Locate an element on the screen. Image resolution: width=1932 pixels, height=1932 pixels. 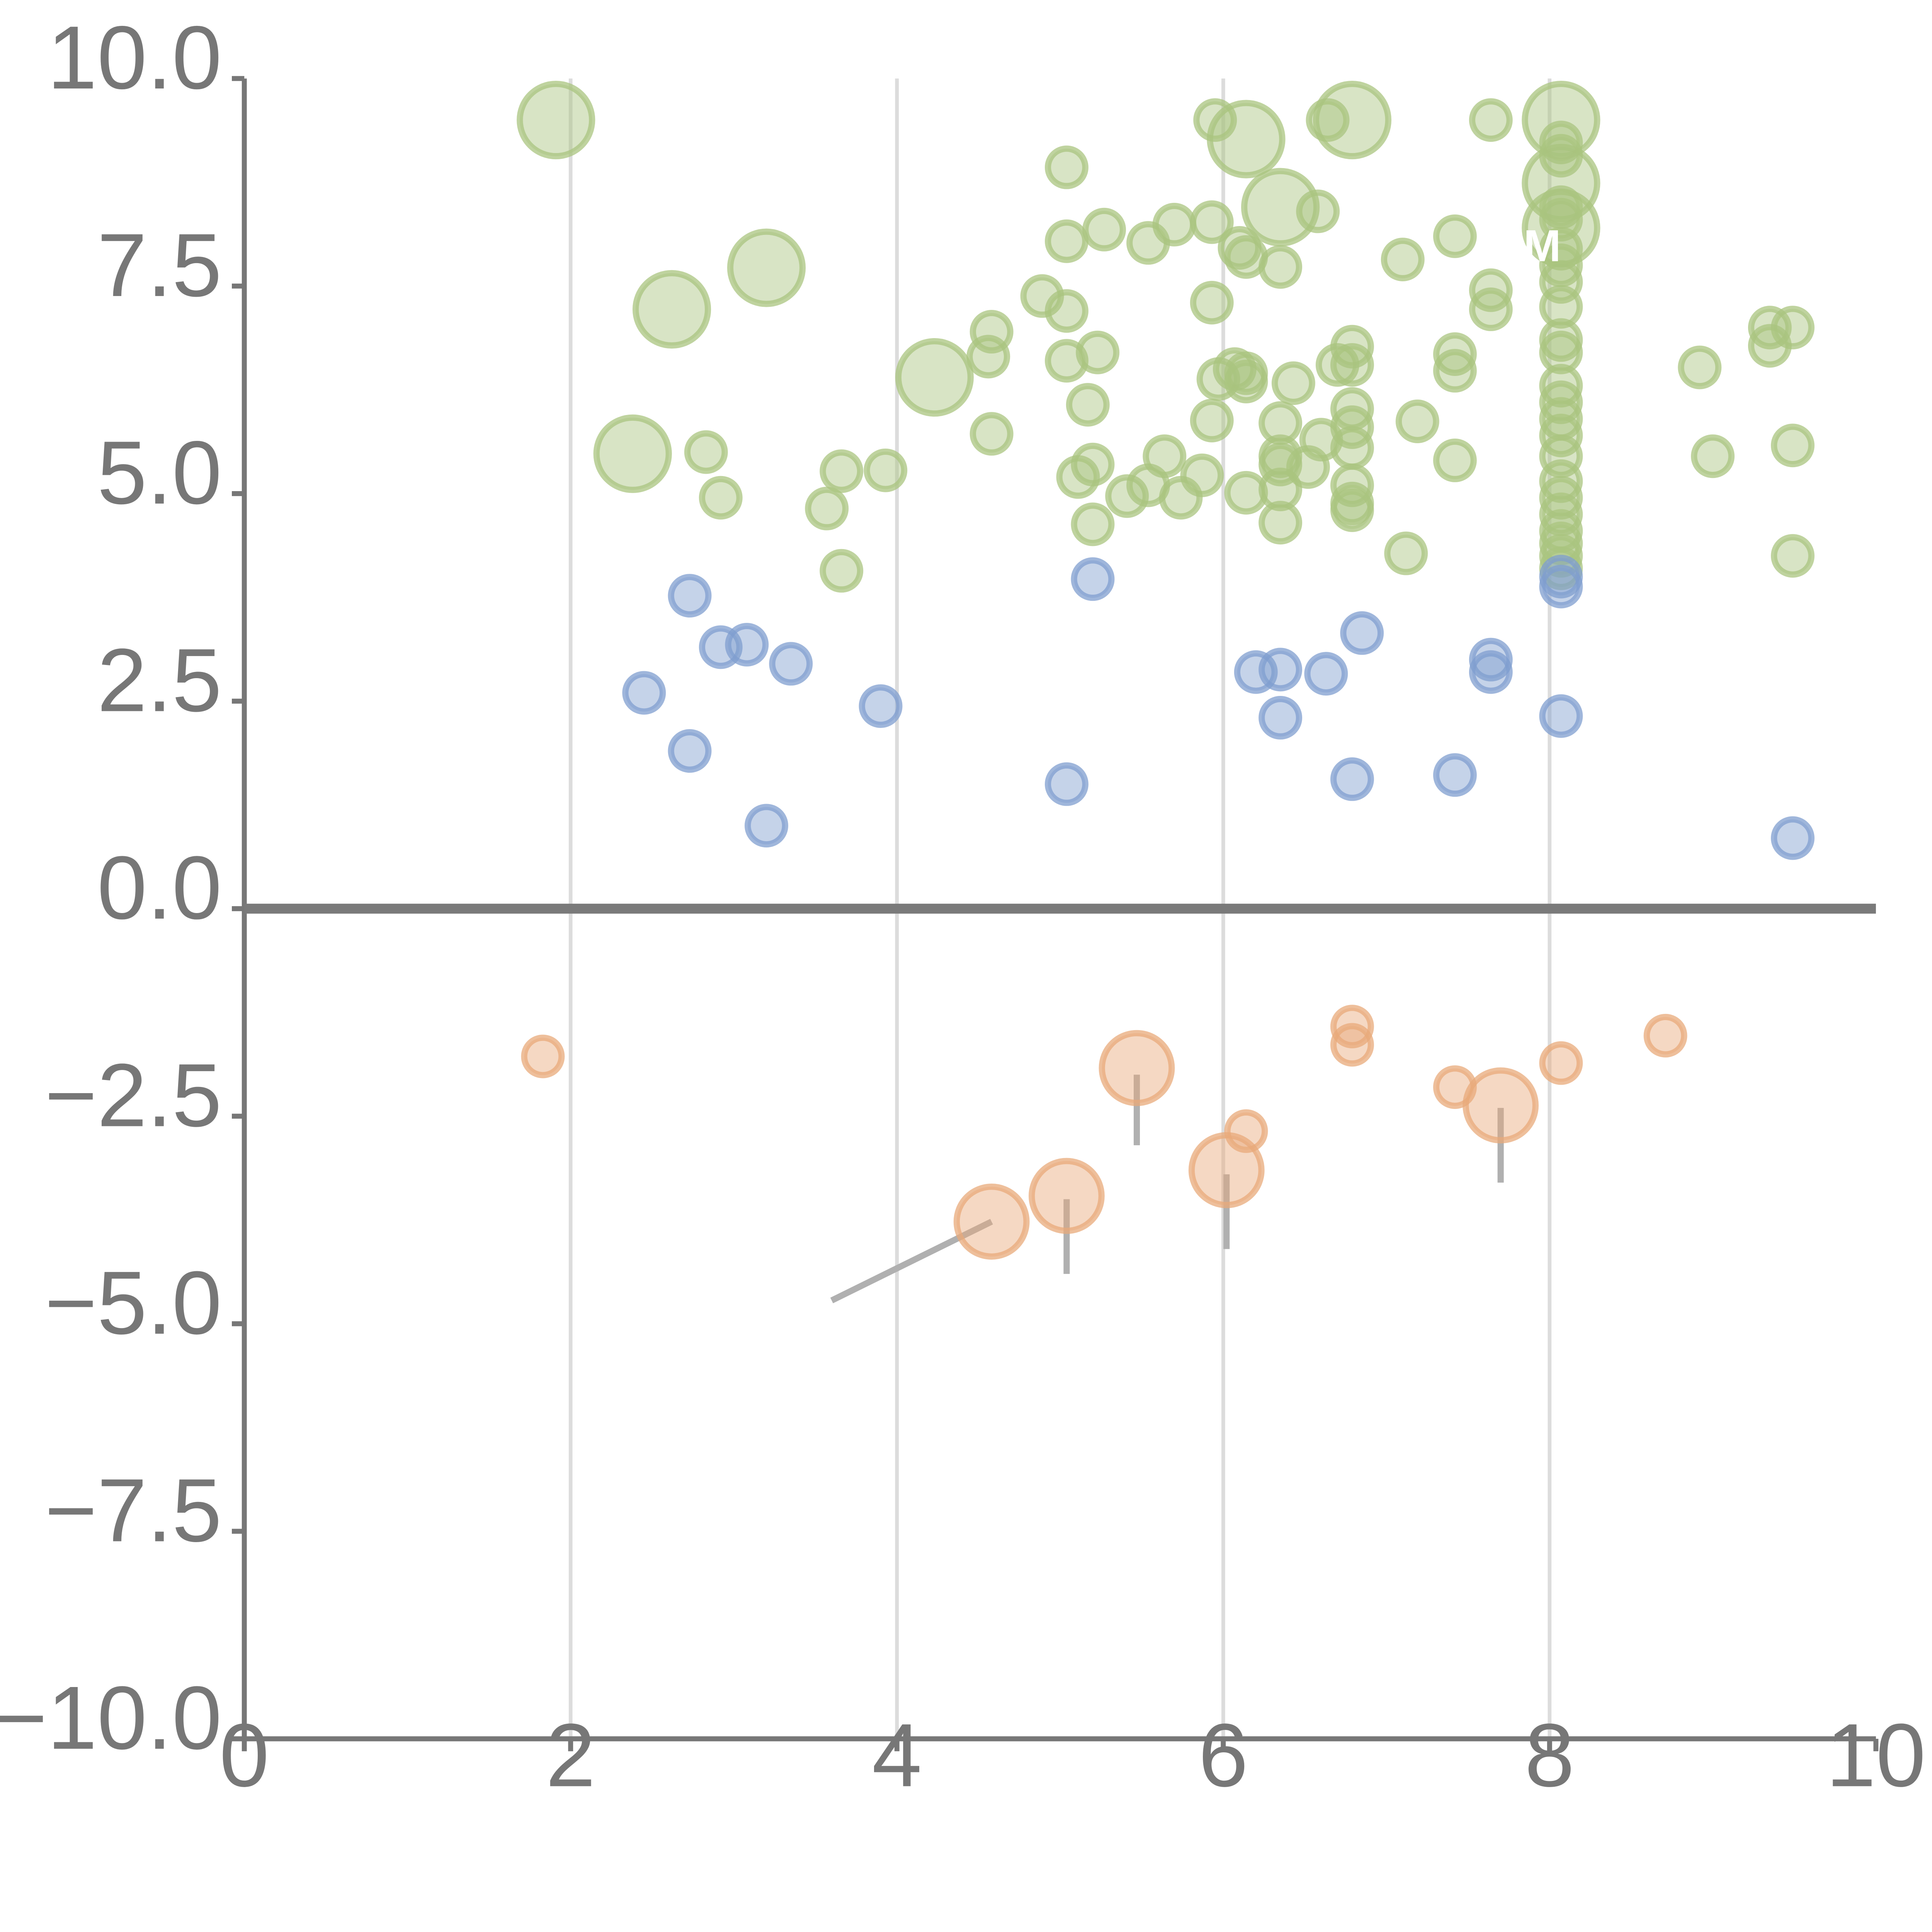
bubble-s0-p42 is located at coordinates (1098, 352).